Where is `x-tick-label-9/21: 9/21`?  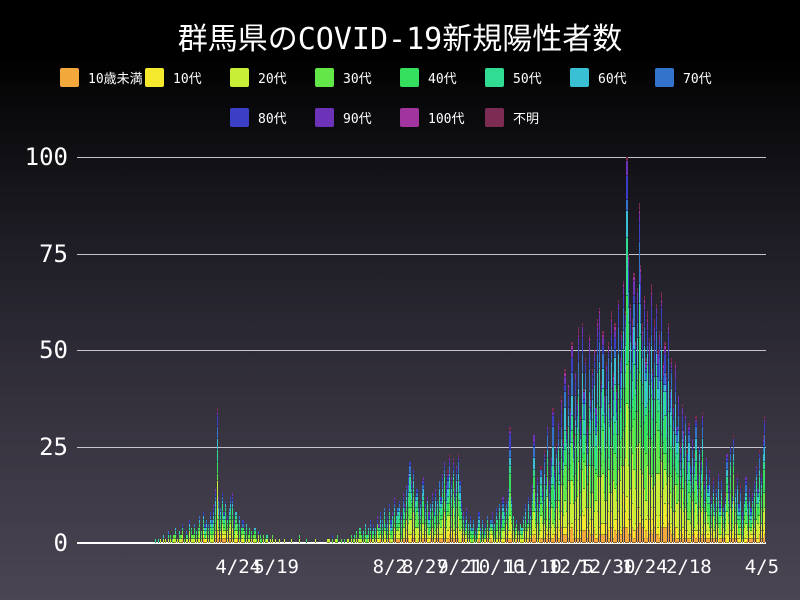
x-tick-label-9/21: 9/21 is located at coordinates (460, 567).